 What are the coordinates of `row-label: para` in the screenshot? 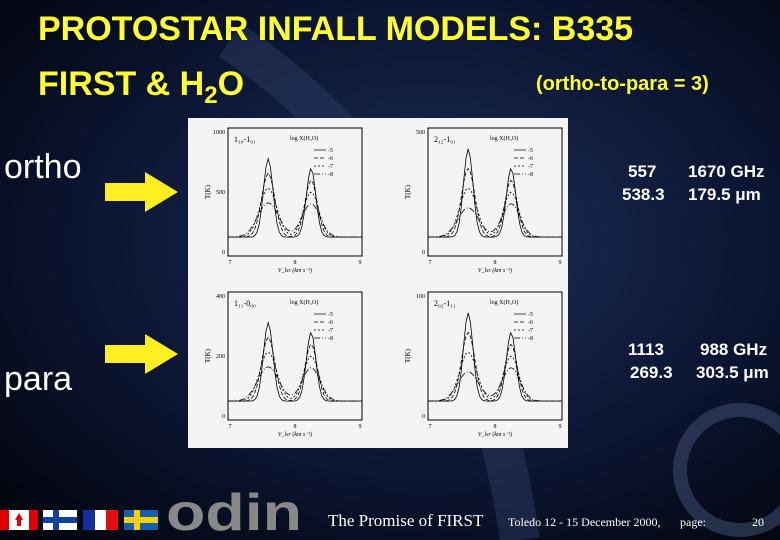 It's located at (38, 379).